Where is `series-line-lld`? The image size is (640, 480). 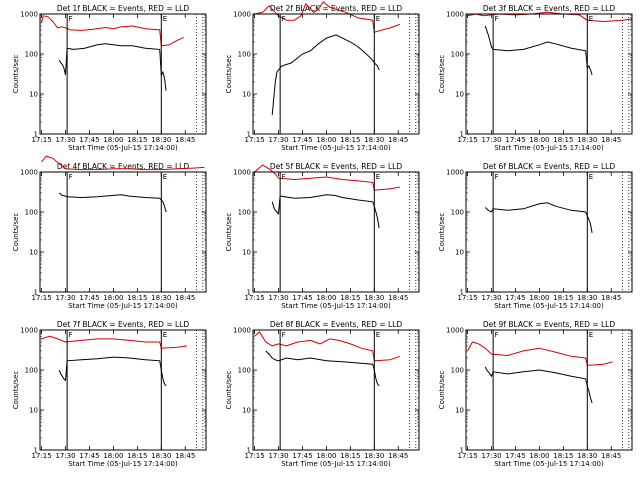 series-line-lld is located at coordinates (327, 17).